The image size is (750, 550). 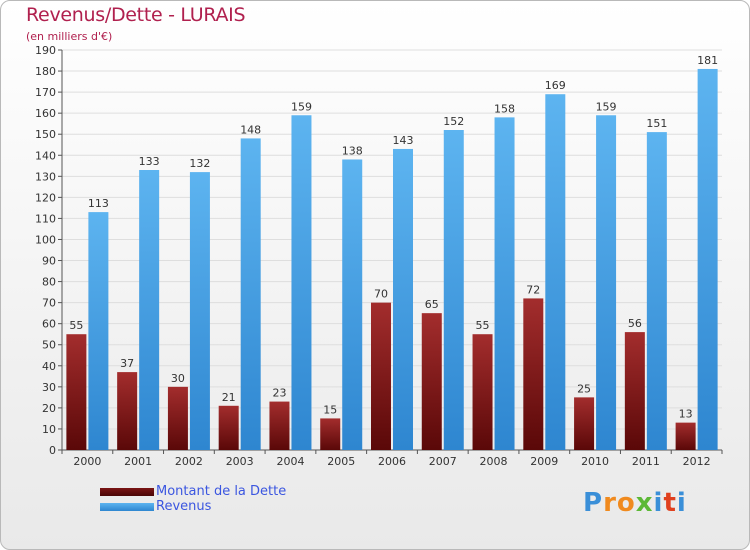 I want to click on revenue-value-label: 113, so click(x=98, y=203).